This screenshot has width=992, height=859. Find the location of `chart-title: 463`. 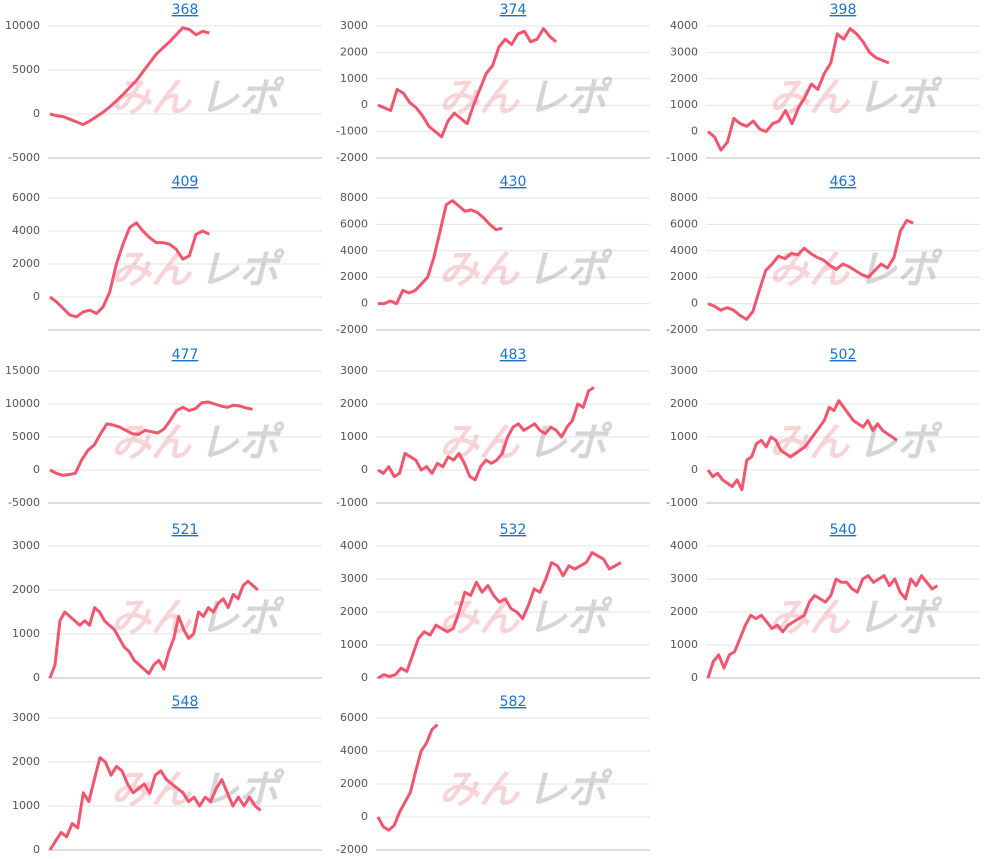

chart-title: 463 is located at coordinates (843, 182).